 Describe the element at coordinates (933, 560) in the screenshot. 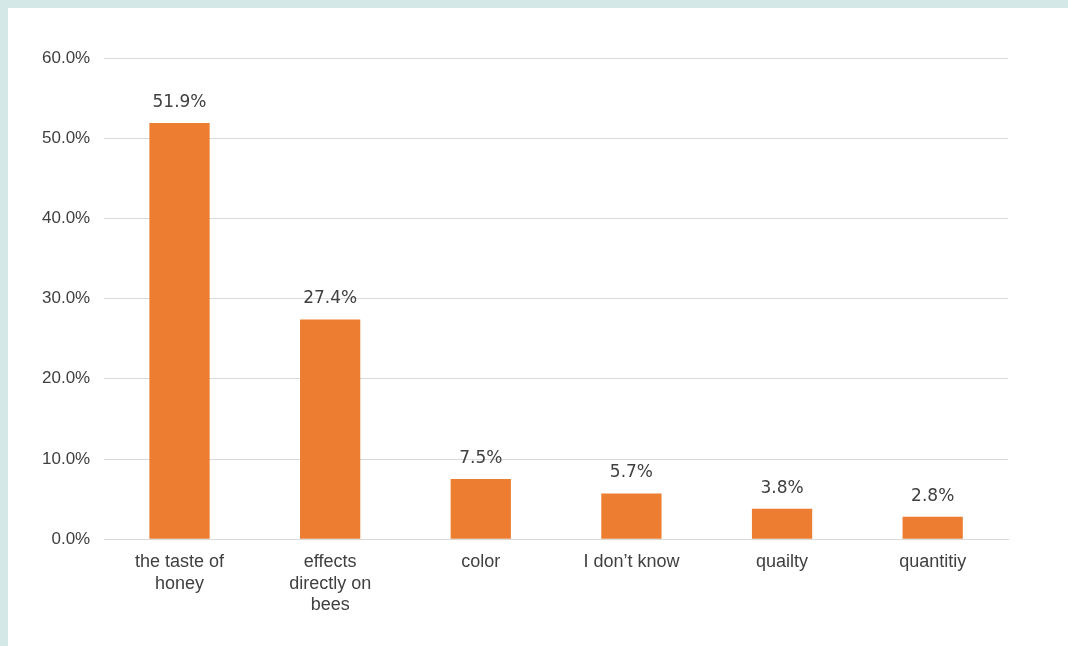

I see `x-tick-label: quantitiy` at that location.